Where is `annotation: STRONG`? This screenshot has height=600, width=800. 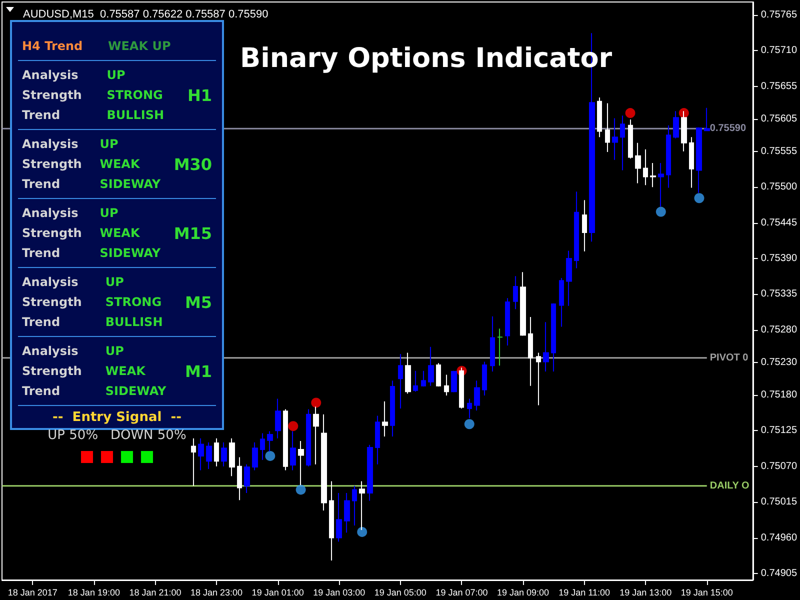
annotation: STRONG is located at coordinates (135, 95).